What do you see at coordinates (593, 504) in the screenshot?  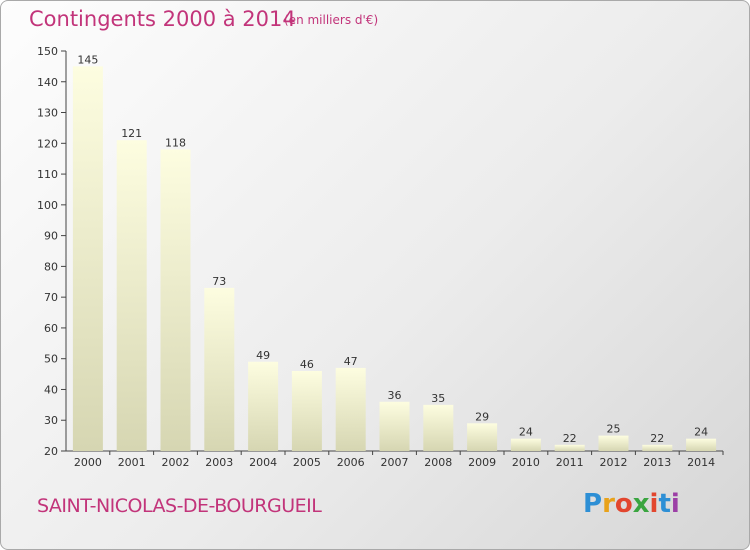 I see `logo-letter: P` at bounding box center [593, 504].